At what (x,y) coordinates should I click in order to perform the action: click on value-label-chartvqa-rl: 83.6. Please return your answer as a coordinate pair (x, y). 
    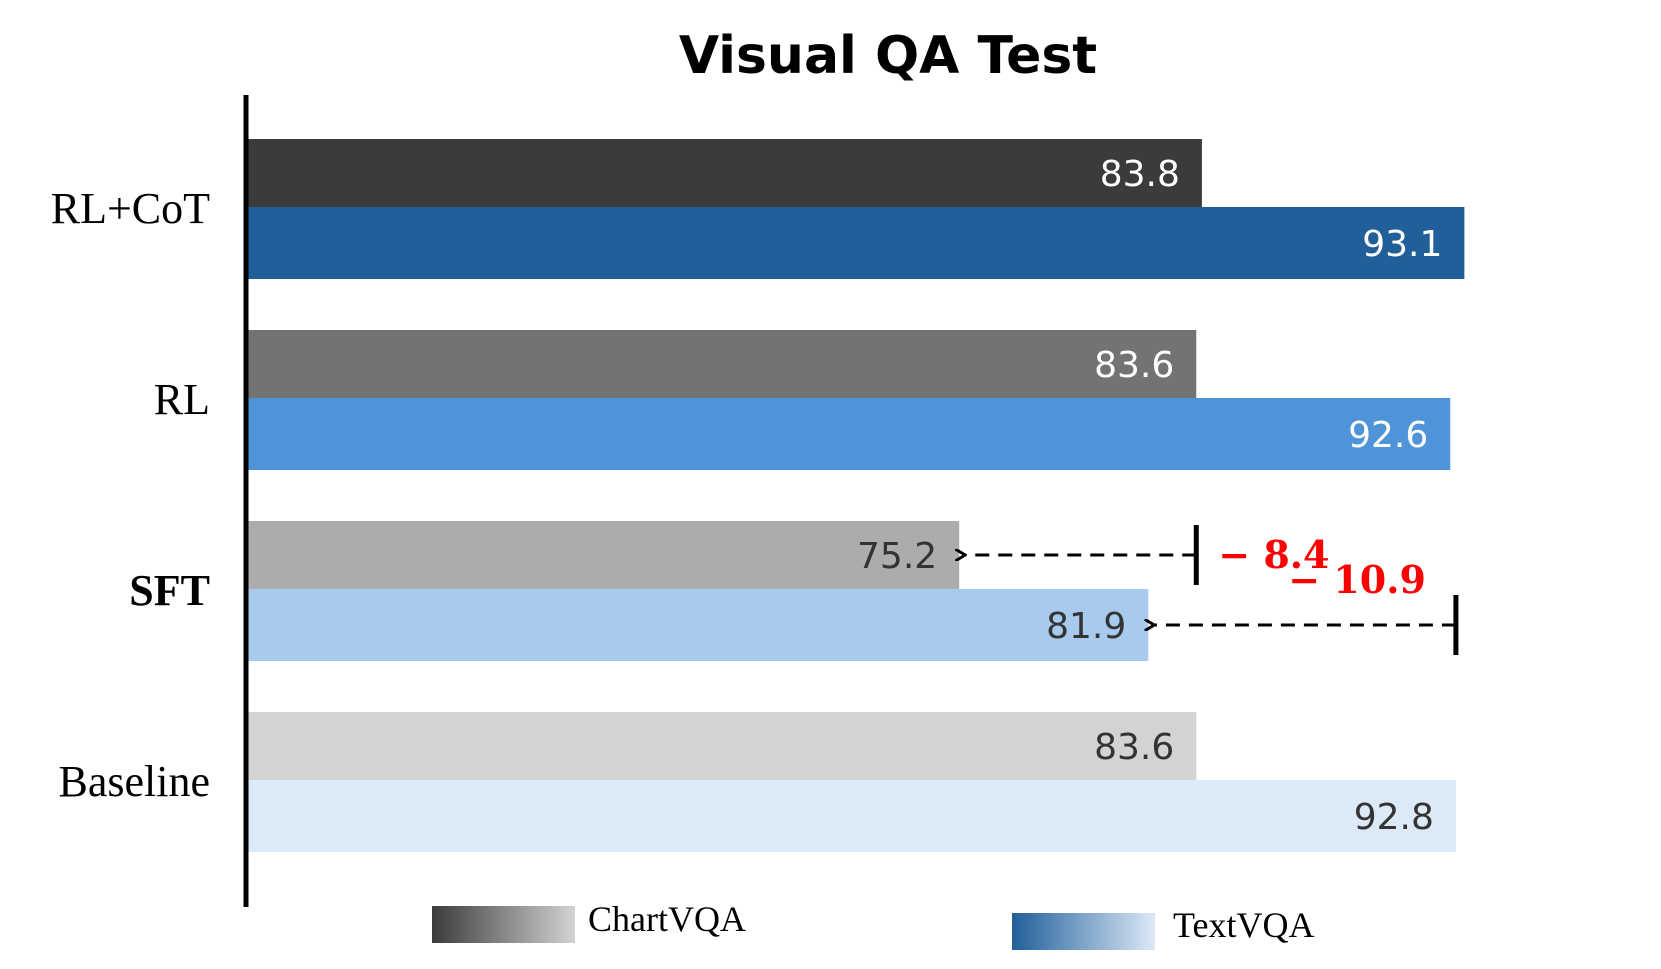
    Looking at the image, I should click on (1134, 365).